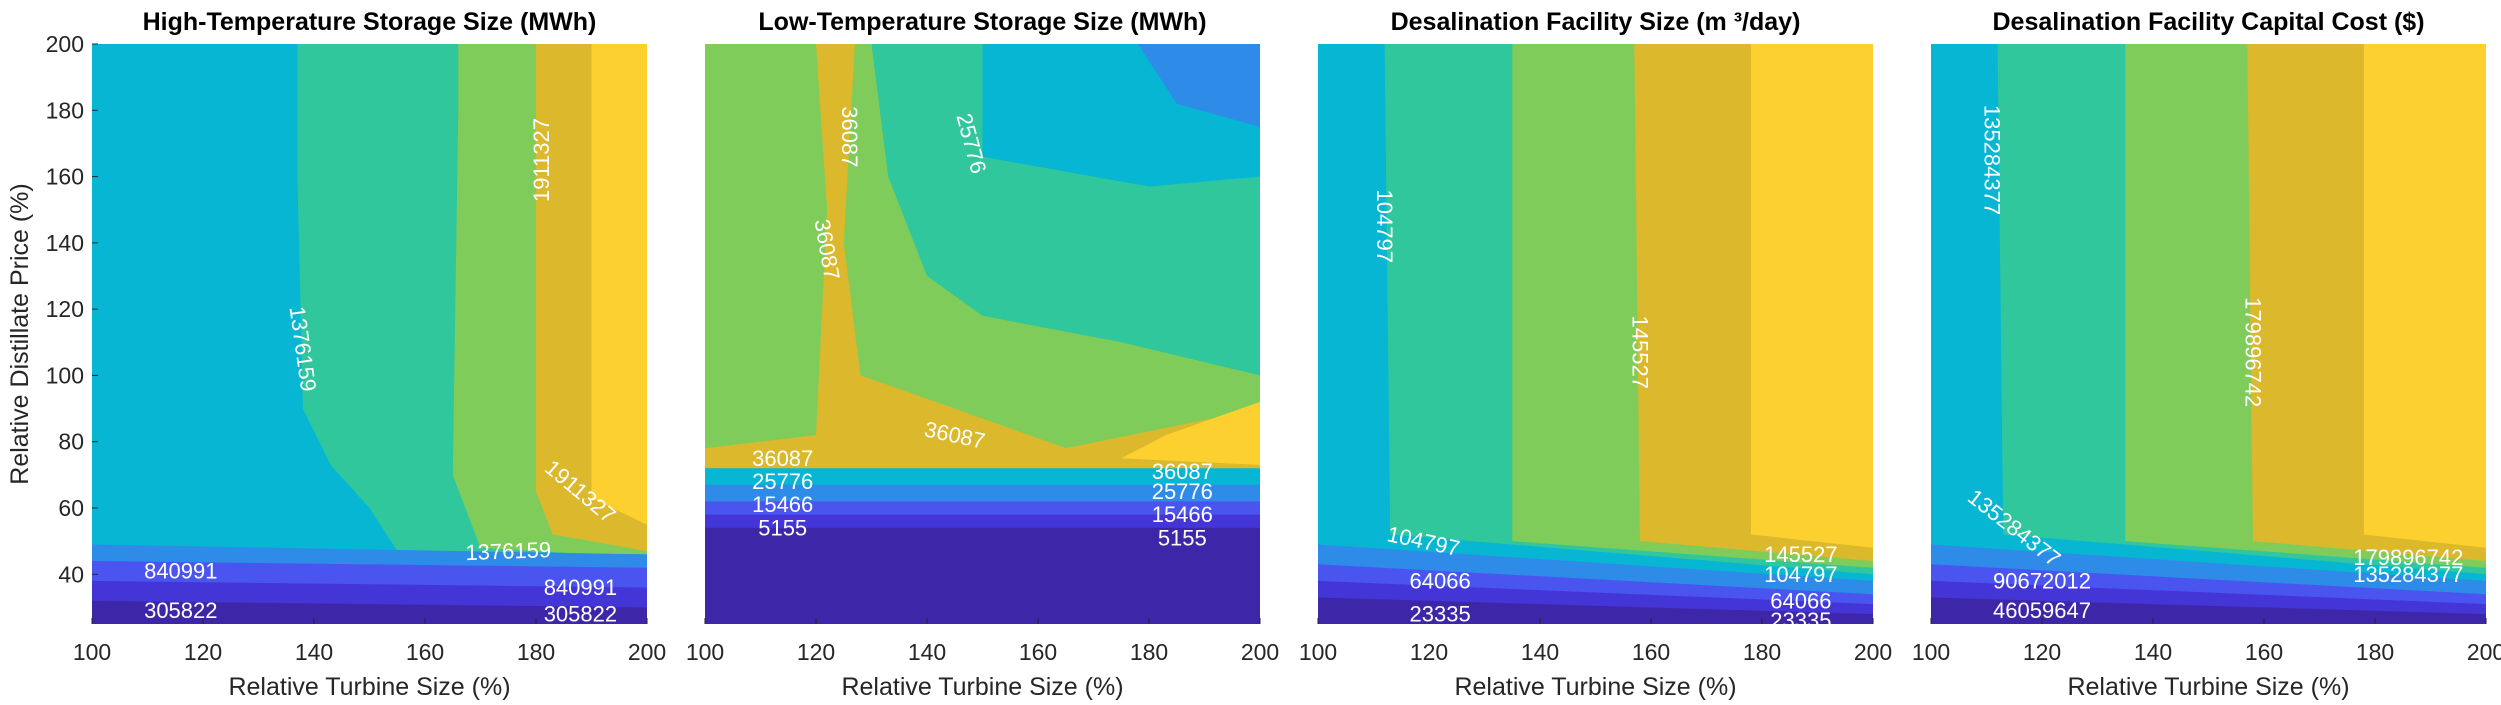 The width and height of the screenshot is (2501, 705). I want to click on y-tick-label: 140, so click(65, 243).